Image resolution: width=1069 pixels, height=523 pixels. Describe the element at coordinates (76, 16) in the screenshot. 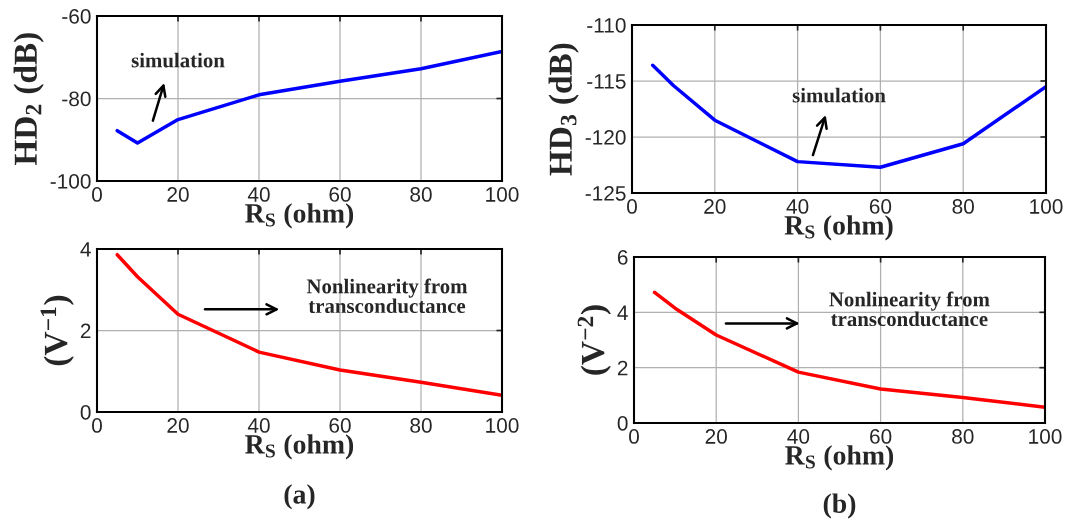

I see `y-tick-label: -60` at that location.